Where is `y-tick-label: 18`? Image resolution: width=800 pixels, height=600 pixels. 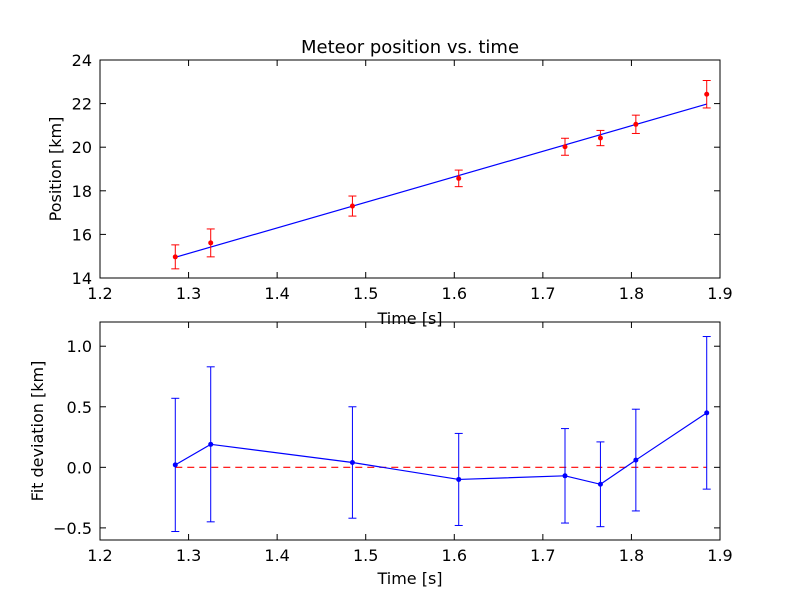
y-tick-label: 18 is located at coordinates (82, 191).